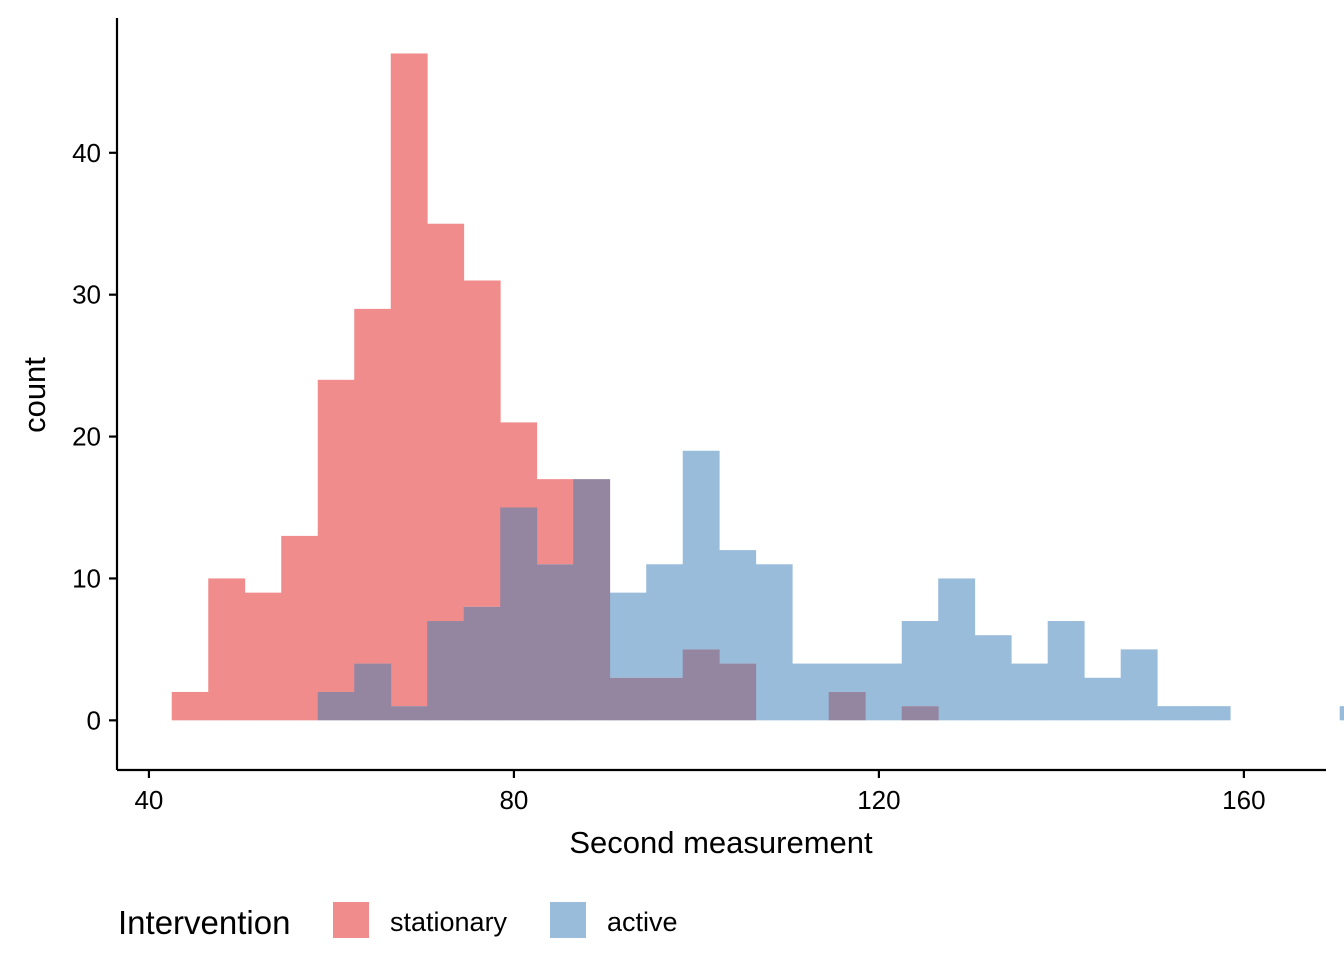 The height and width of the screenshot is (960, 1344). I want to click on legend-title: Intervention, so click(204, 922).